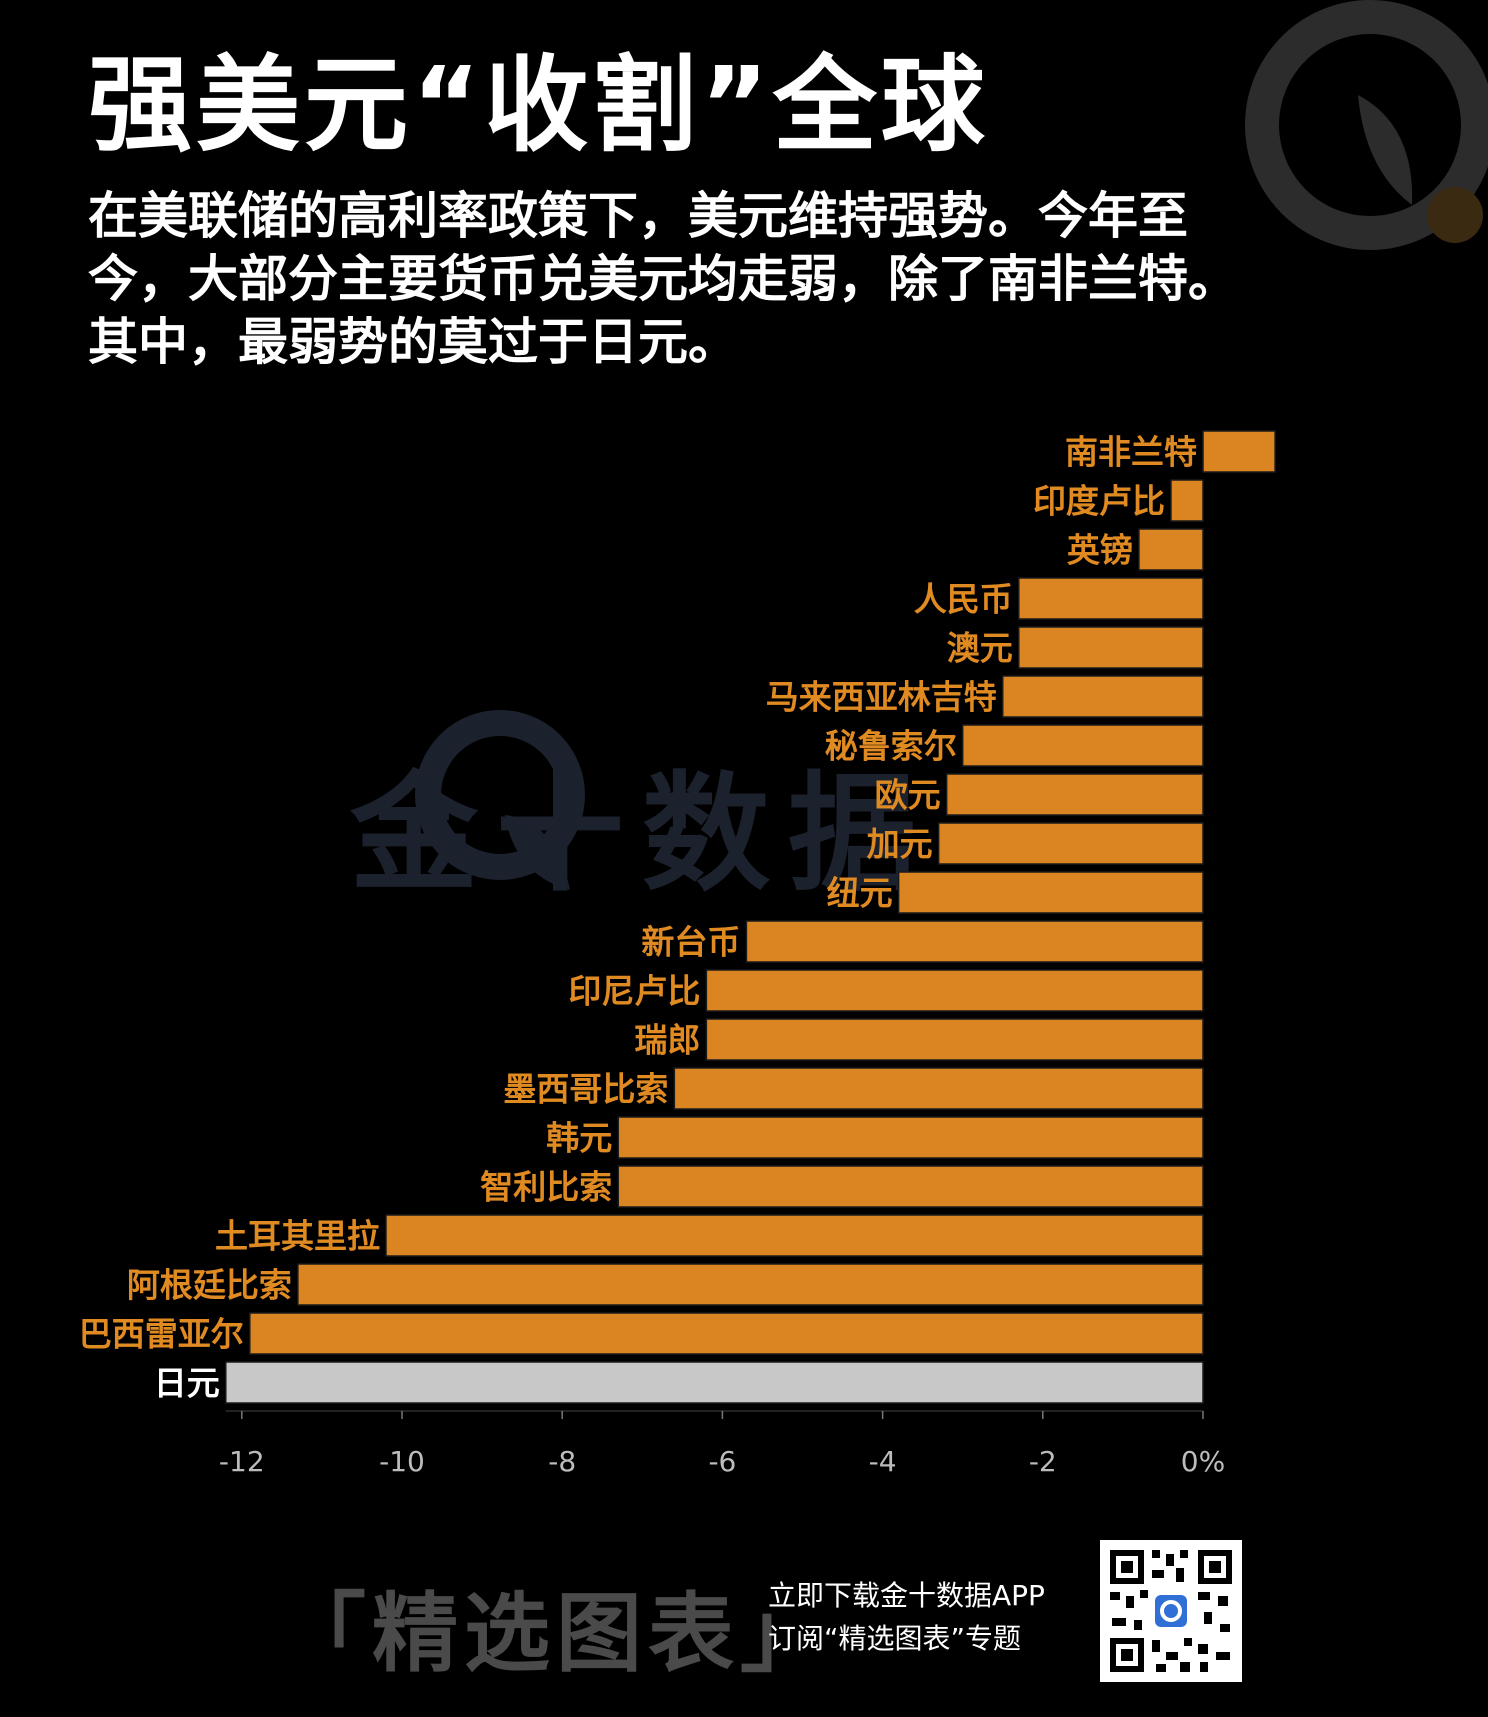  Describe the element at coordinates (538, 105) in the screenshot. I see `chart-title: 强美元“收割”全球` at that location.